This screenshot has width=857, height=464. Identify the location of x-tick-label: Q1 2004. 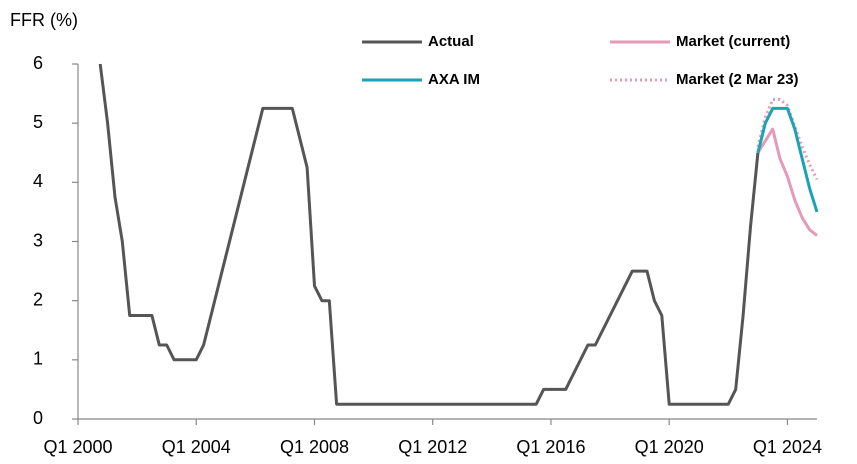
(196, 447).